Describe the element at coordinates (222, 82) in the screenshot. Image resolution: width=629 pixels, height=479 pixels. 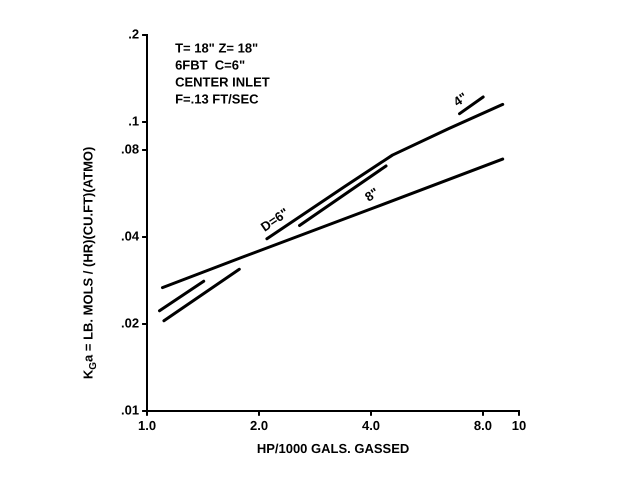
I see `annotation: CENTER INLET` at that location.